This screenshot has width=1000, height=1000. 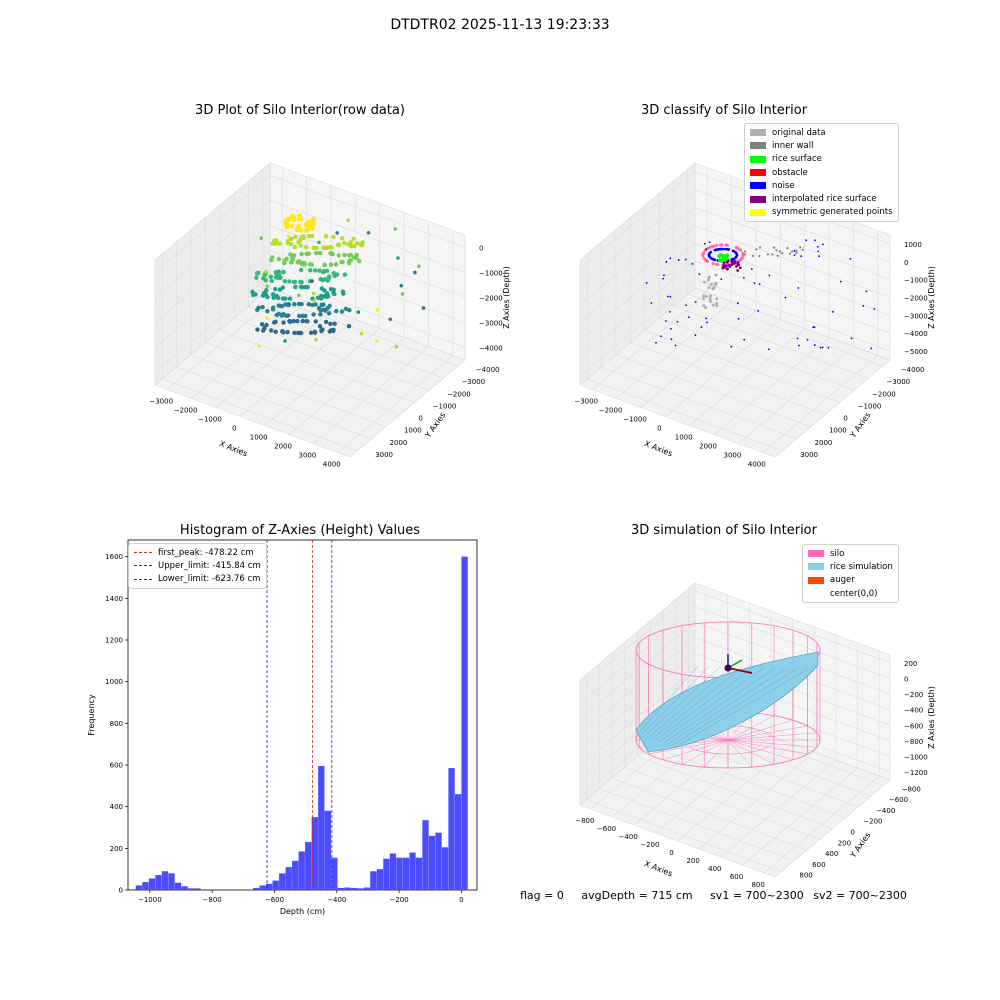 What do you see at coordinates (736, 877) in the screenshot?
I see `p4-x-tick: 600` at bounding box center [736, 877].